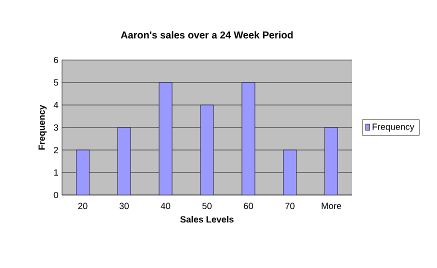  I want to click on x-tick-label: 30, so click(124, 206).